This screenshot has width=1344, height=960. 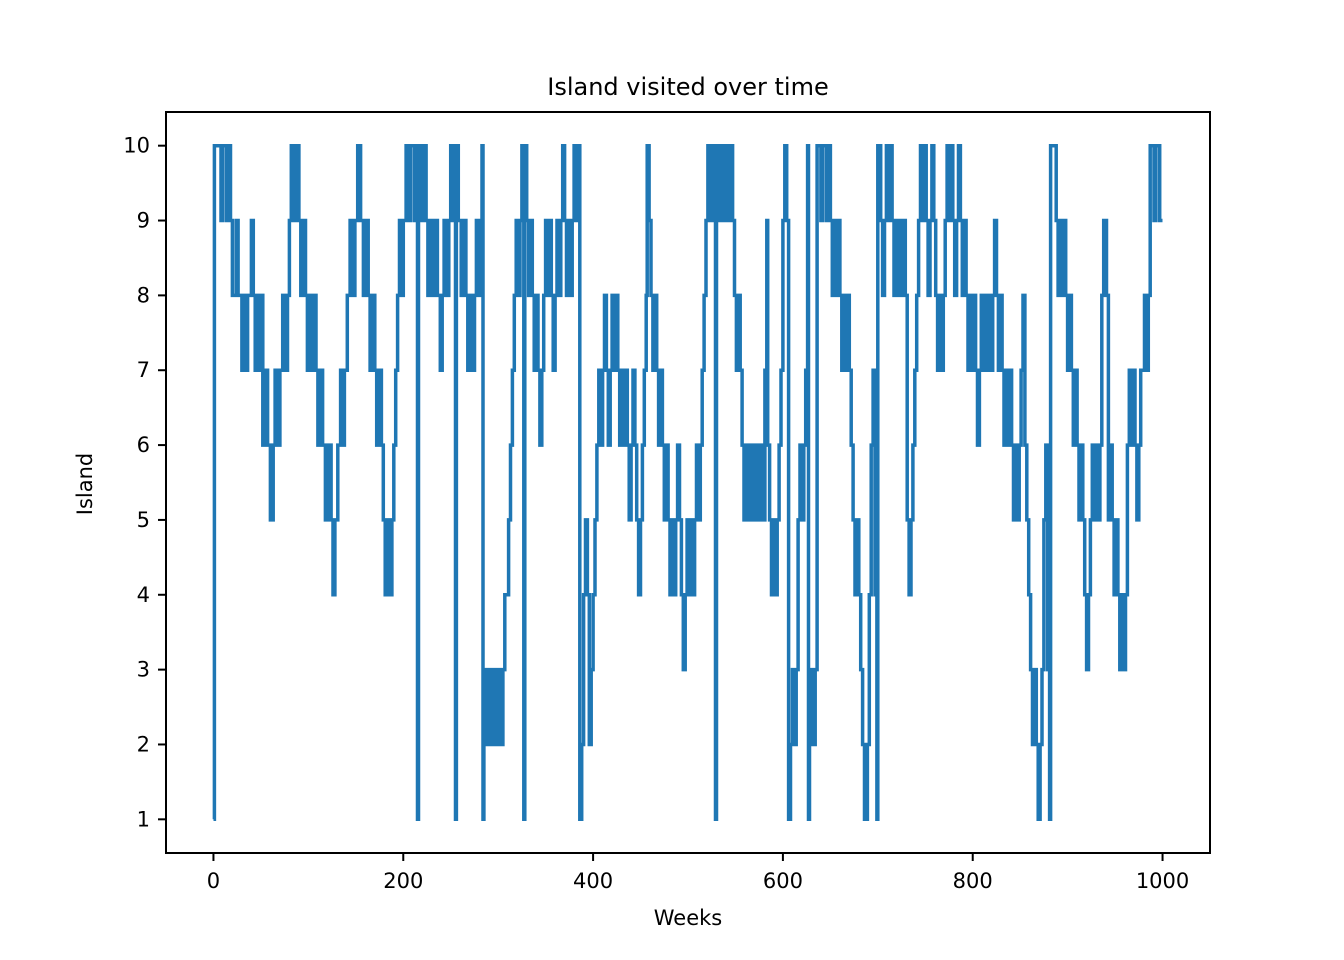 What do you see at coordinates (698, 873) in the screenshot?
I see `x-axis-ticks: 0 200 400 600 800 1000` at bounding box center [698, 873].